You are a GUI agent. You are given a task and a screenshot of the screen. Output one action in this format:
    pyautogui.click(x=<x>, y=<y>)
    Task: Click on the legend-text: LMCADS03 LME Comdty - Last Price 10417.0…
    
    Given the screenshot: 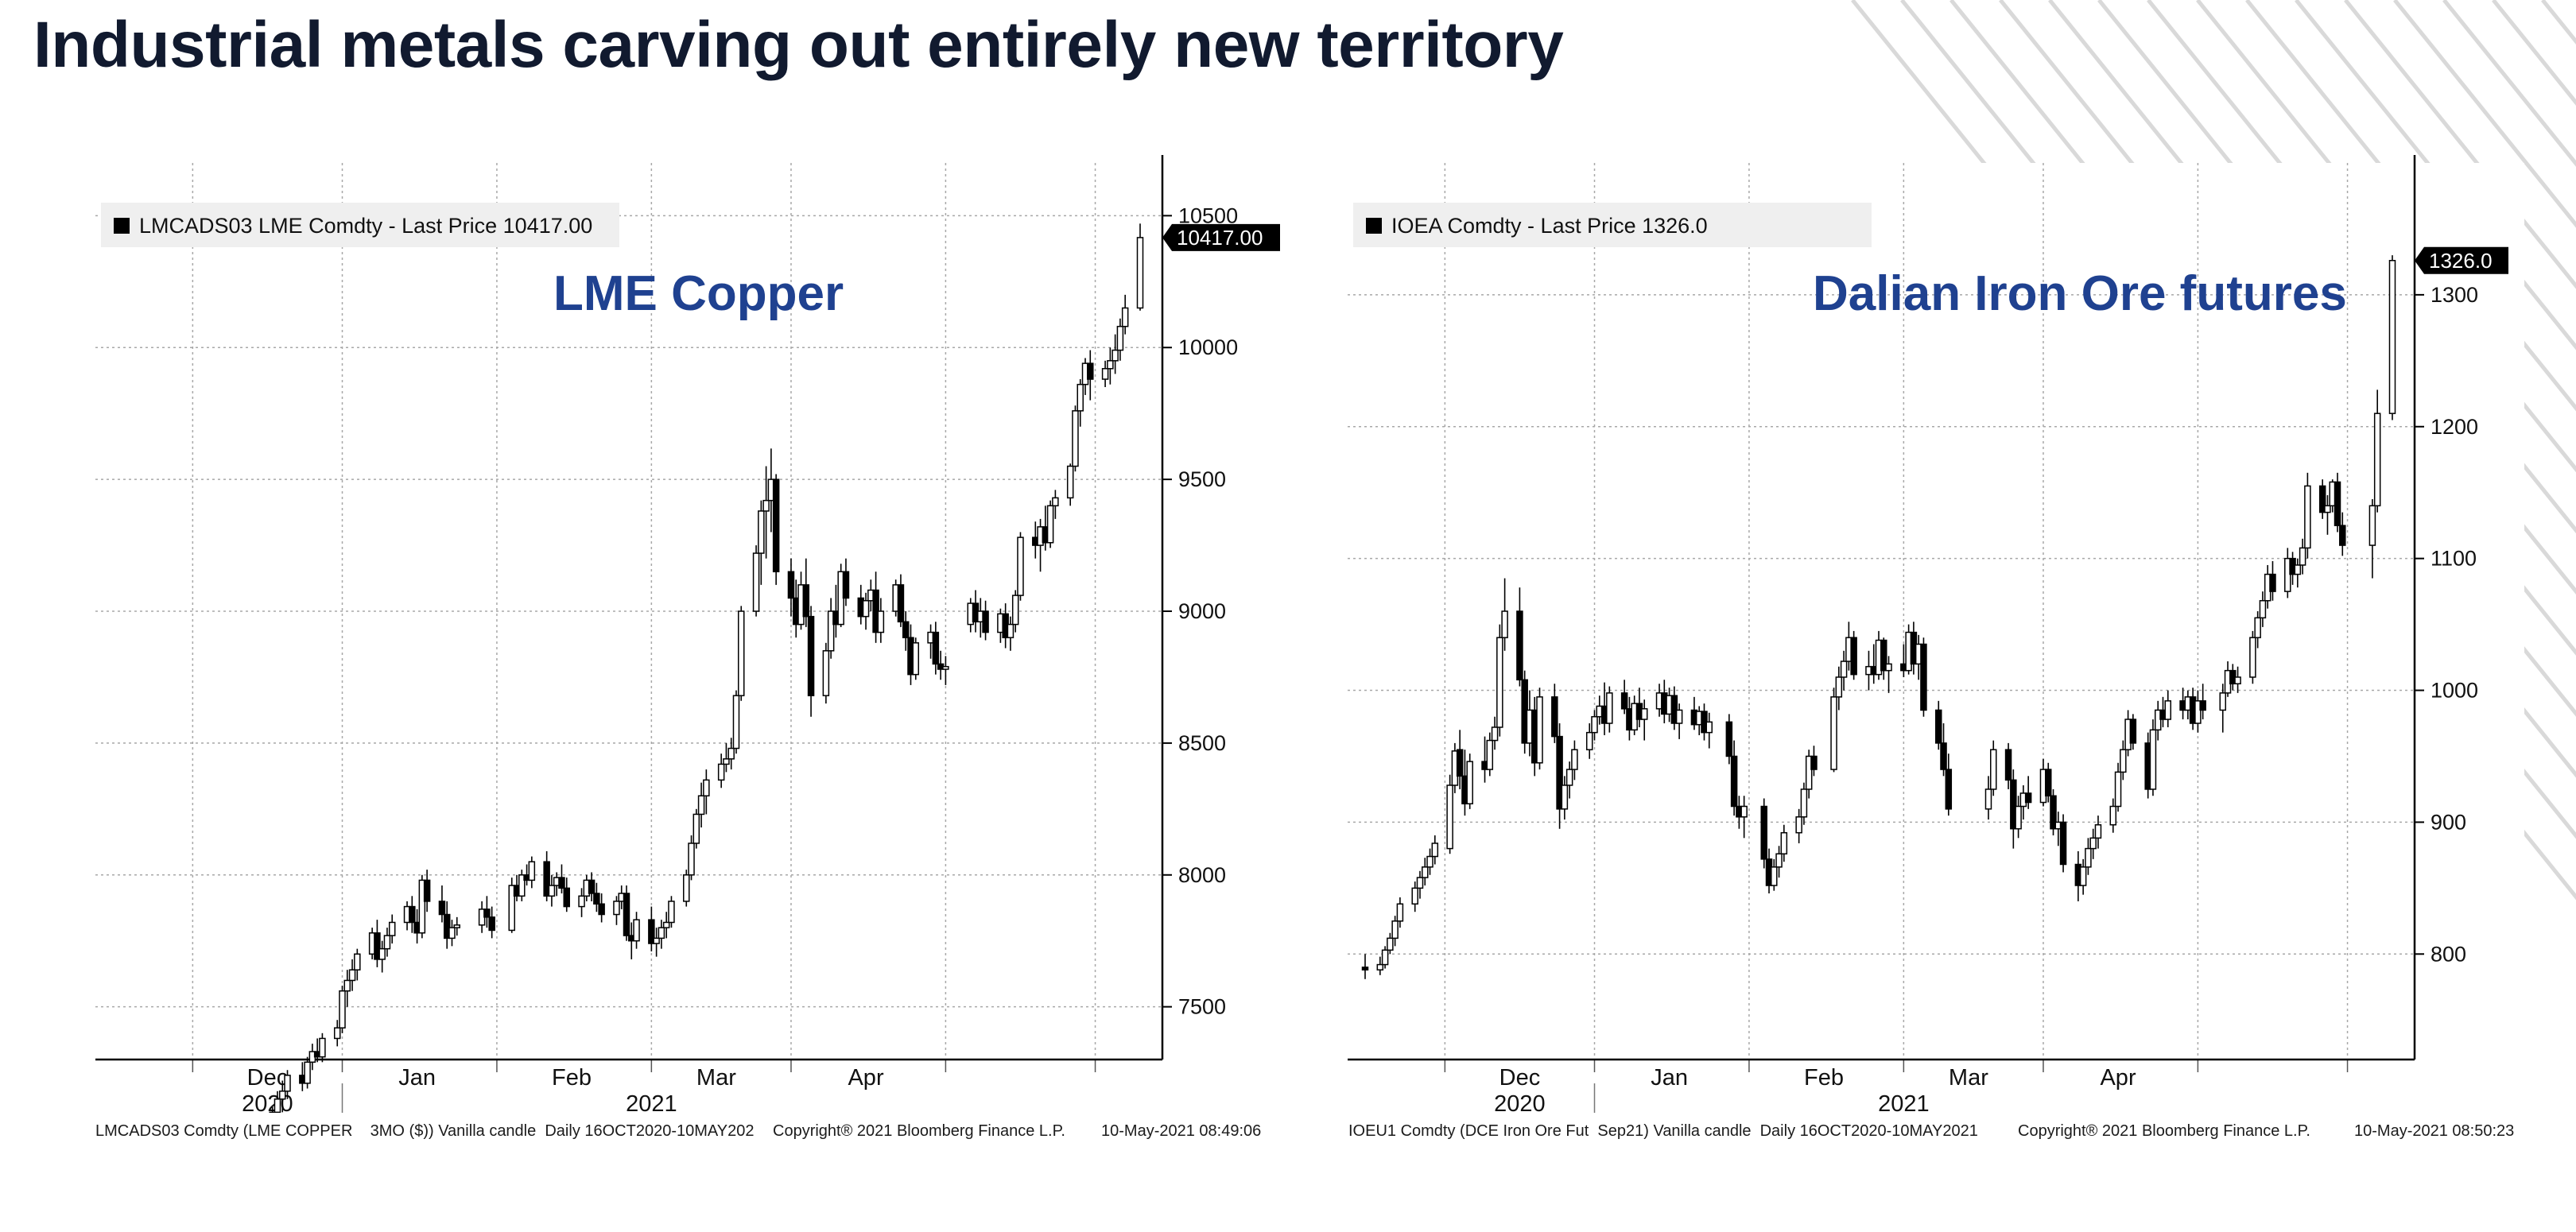 What is the action you would take?
    pyautogui.click(x=365, y=226)
    